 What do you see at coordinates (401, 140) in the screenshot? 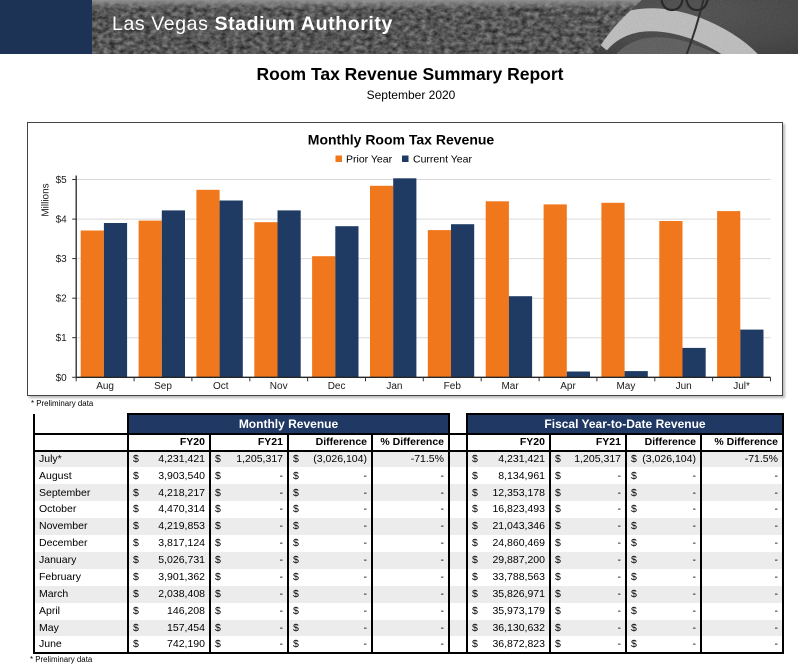
I see `svg-text: Monthly Room Tax Revenue` at bounding box center [401, 140].